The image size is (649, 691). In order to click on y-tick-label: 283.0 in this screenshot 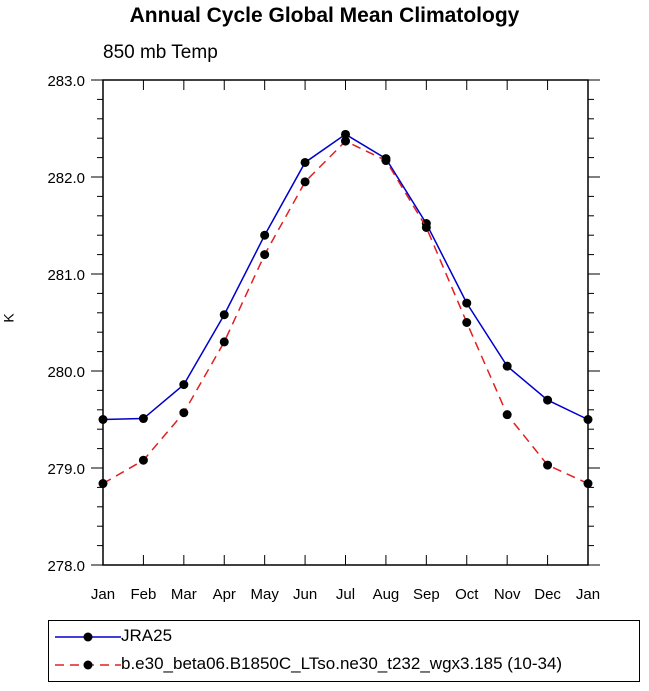, I will do `click(66, 81)`.